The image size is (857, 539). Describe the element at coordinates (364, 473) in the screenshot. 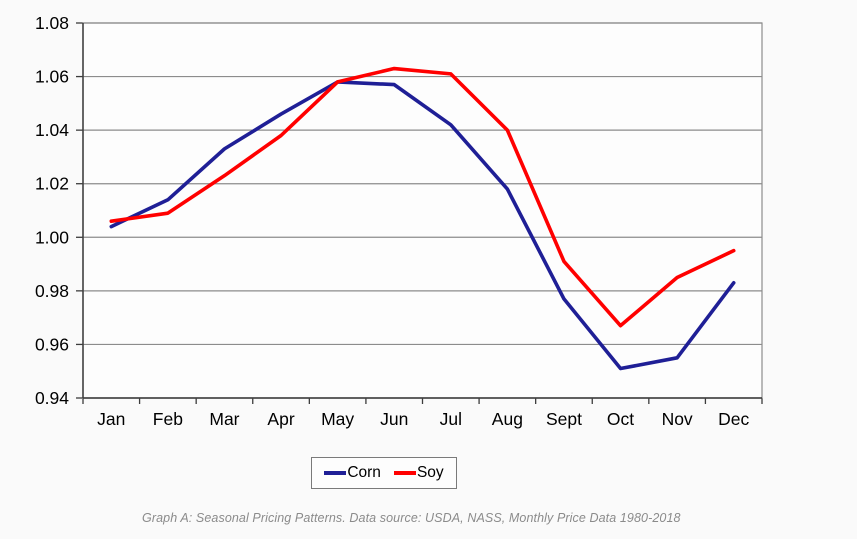

I see `legend-label-corn: Corn` at that location.